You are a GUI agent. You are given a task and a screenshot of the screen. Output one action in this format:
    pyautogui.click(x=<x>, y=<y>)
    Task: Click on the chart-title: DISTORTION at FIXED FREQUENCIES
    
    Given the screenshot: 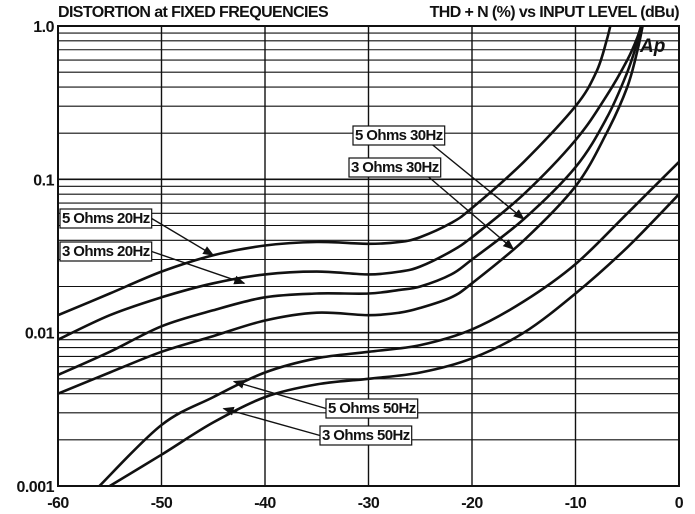 What is the action you would take?
    pyautogui.click(x=193, y=12)
    